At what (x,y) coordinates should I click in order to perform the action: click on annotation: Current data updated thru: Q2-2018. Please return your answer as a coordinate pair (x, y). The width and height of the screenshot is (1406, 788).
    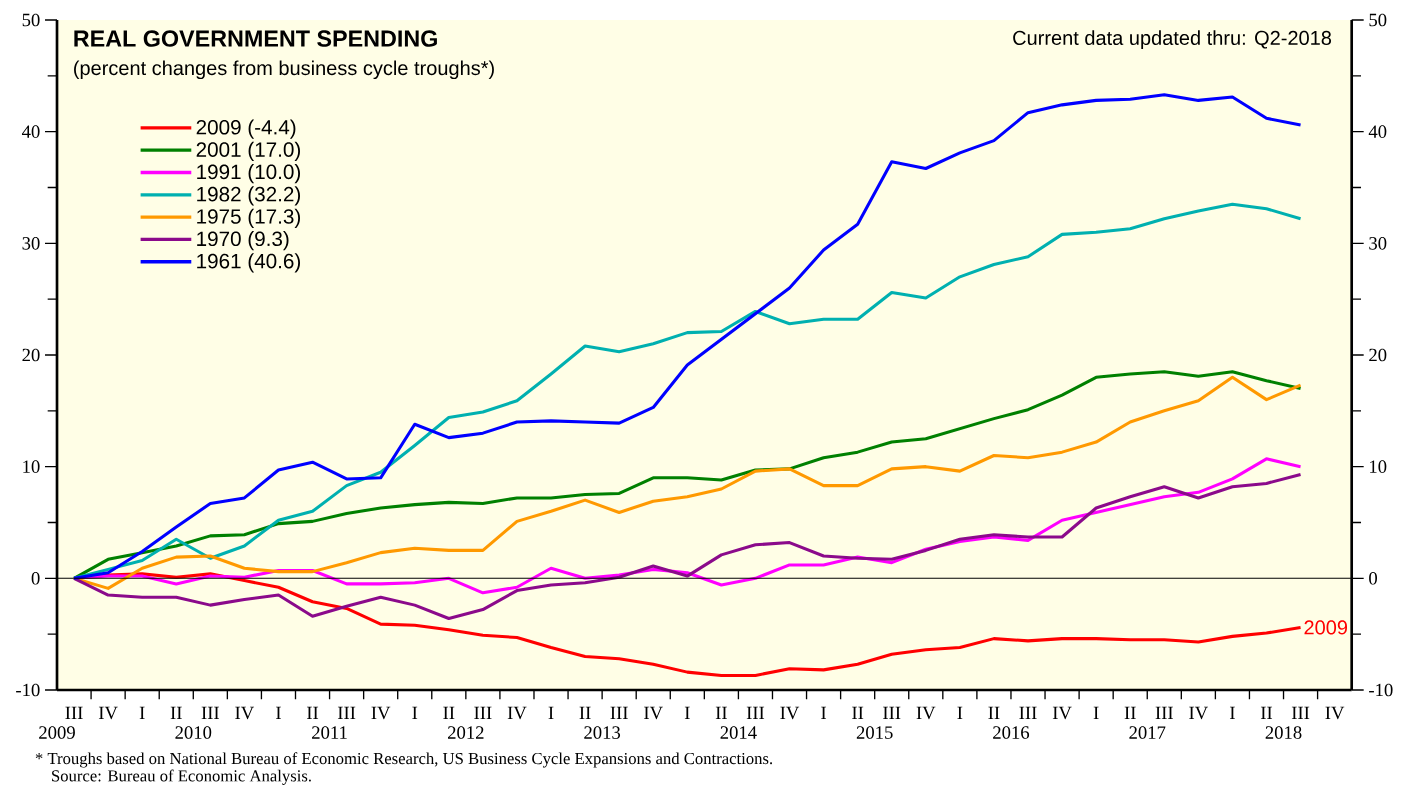
    Looking at the image, I should click on (1172, 39).